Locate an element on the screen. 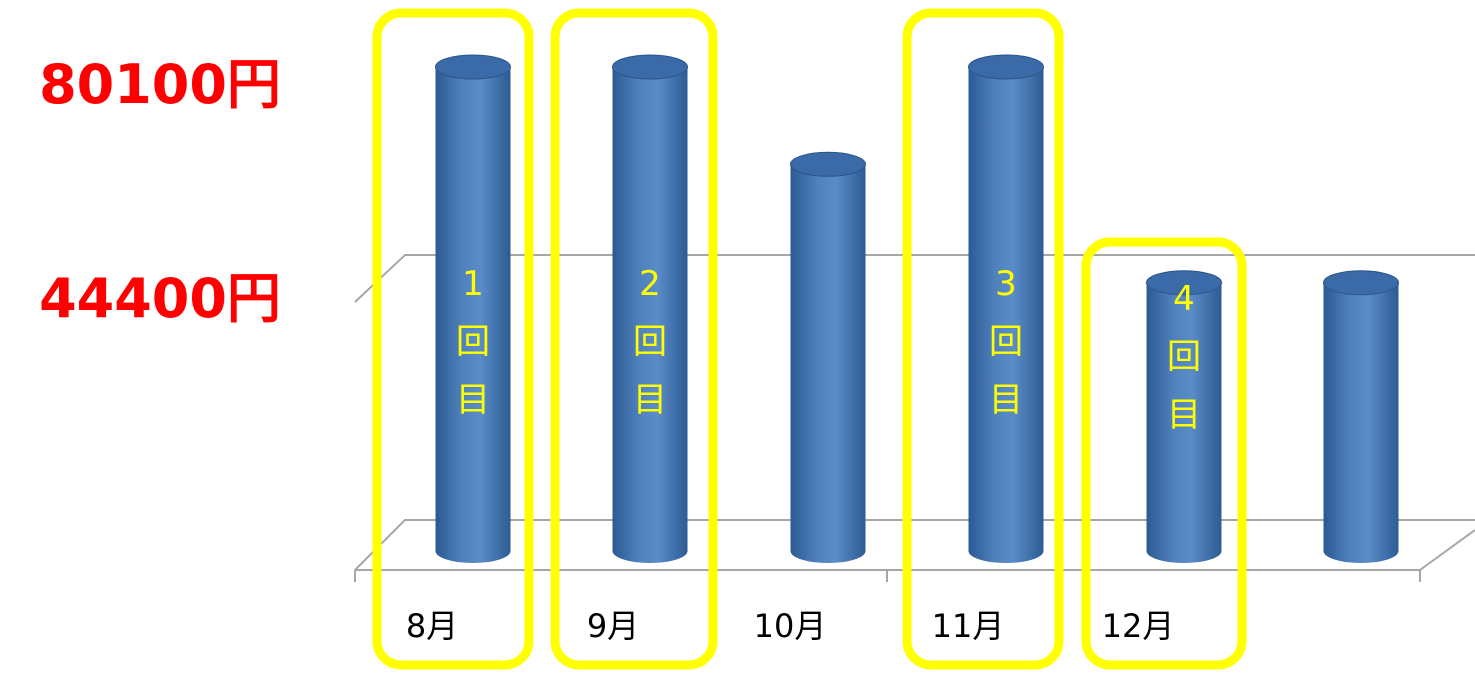 Image resolution: width=1475 pixels, height=673 pixels. x-tick-label: 11月 is located at coordinates (968, 626).